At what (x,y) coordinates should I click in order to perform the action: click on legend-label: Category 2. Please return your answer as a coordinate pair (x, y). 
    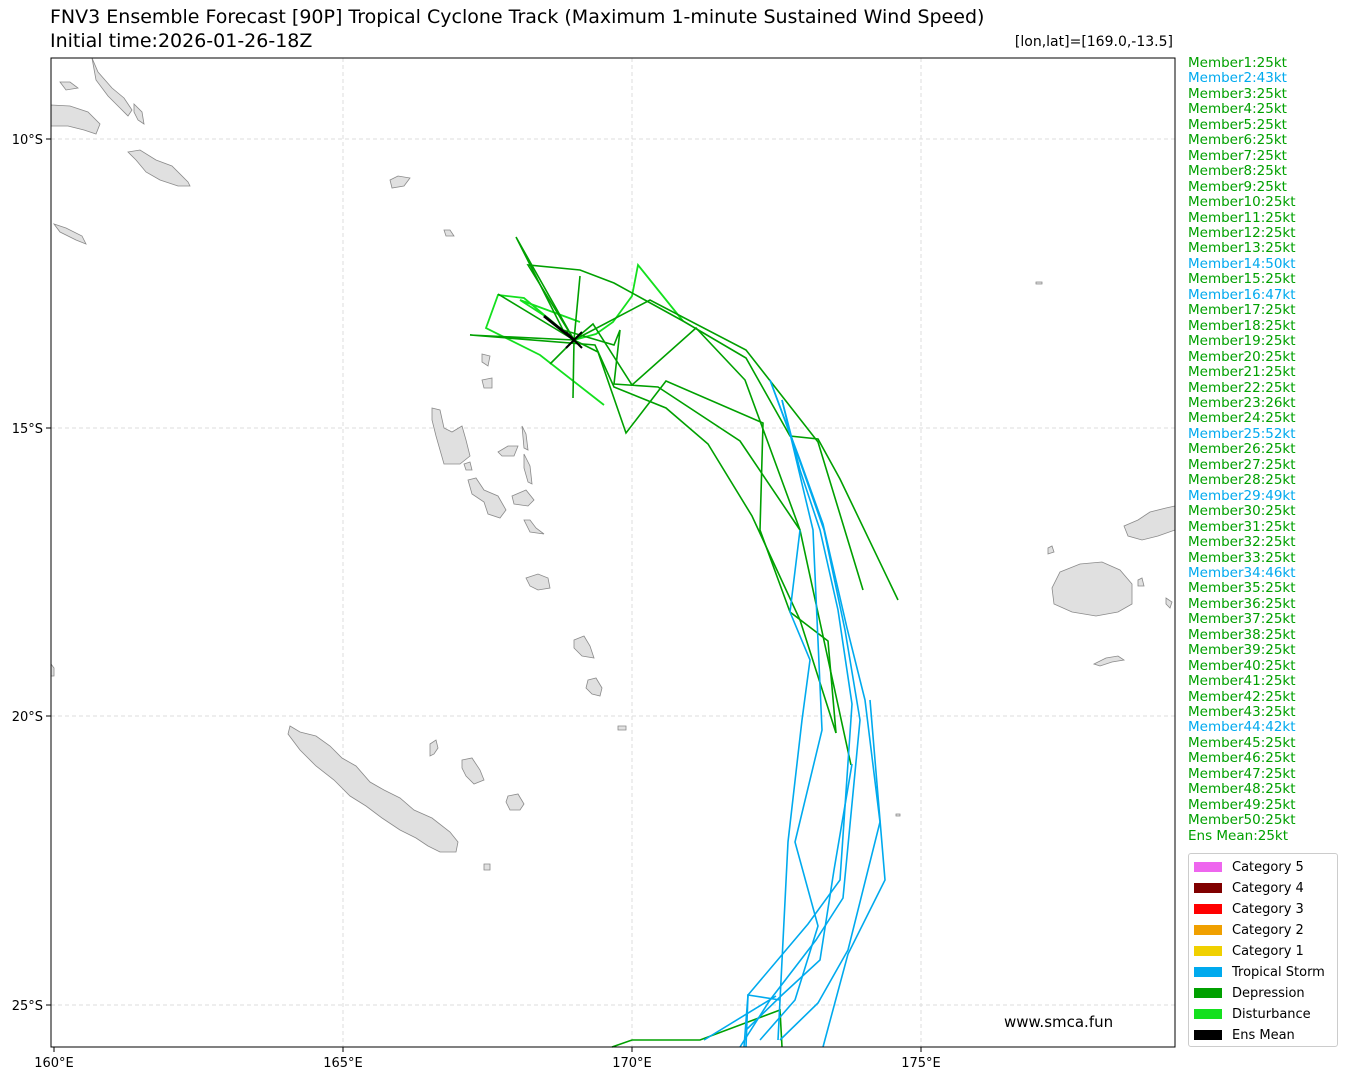
    Looking at the image, I should click on (1268, 930).